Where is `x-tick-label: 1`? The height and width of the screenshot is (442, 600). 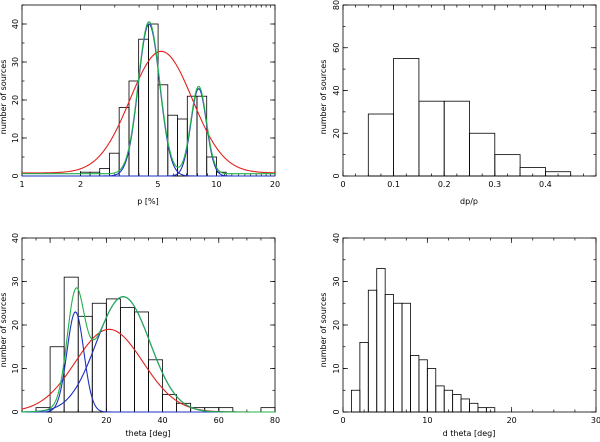
x-tick-label: 1 is located at coordinates (21, 184).